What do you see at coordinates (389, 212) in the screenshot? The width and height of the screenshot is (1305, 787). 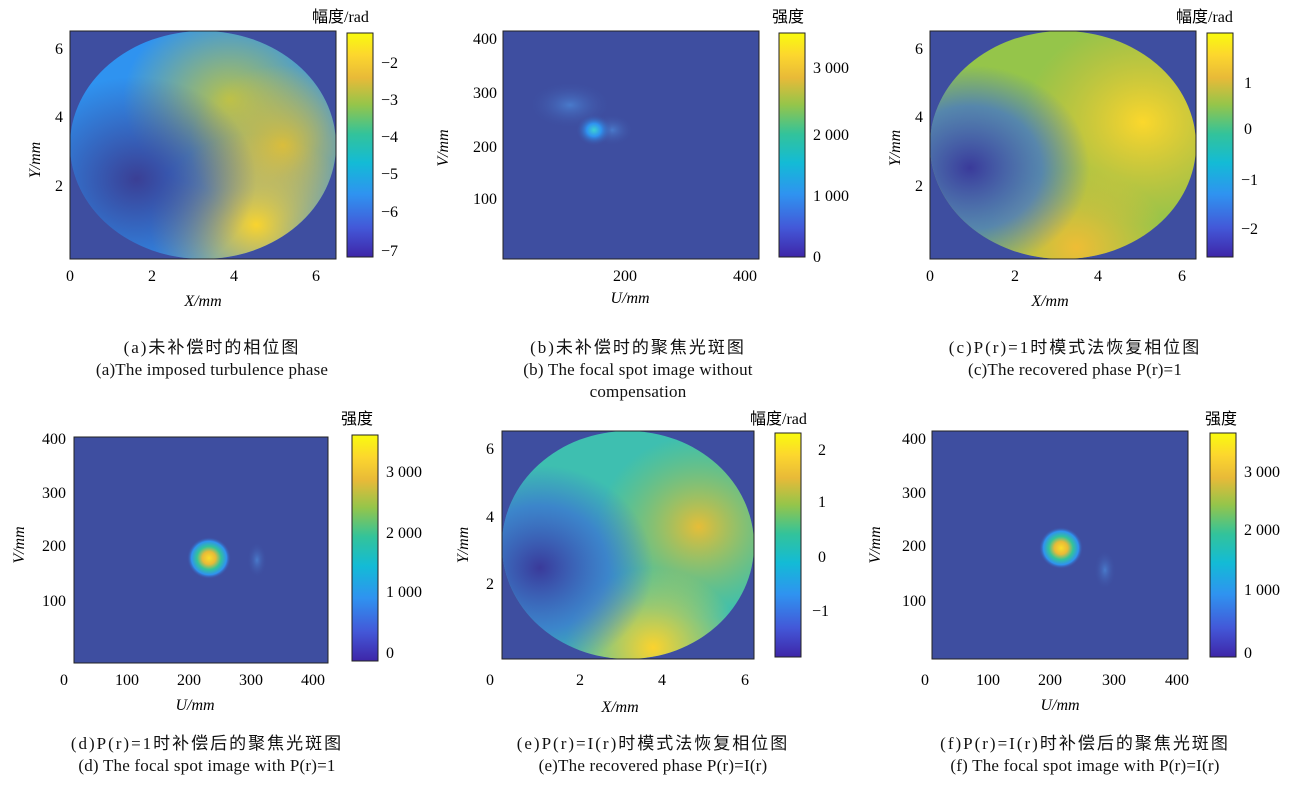 I see `panel-a-cbar-tick-4: −6` at bounding box center [389, 212].